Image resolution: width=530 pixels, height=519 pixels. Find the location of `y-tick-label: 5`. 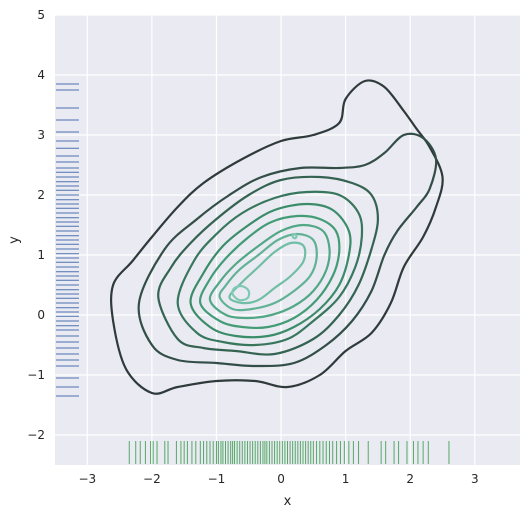

y-tick-label: 5 is located at coordinates (41, 15).